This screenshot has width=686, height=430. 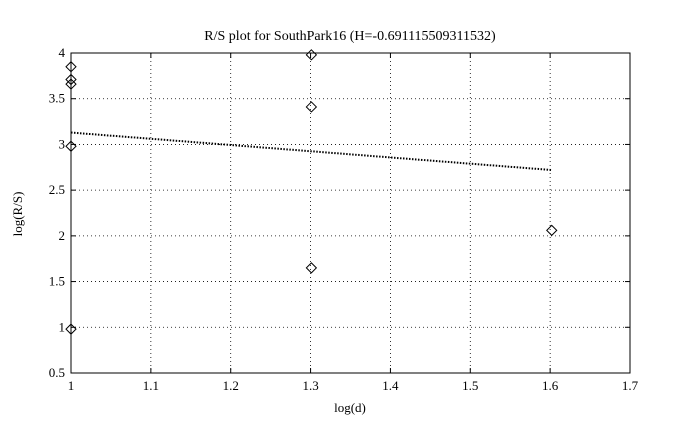 I want to click on y-tick-label: 2, so click(x=62, y=235).